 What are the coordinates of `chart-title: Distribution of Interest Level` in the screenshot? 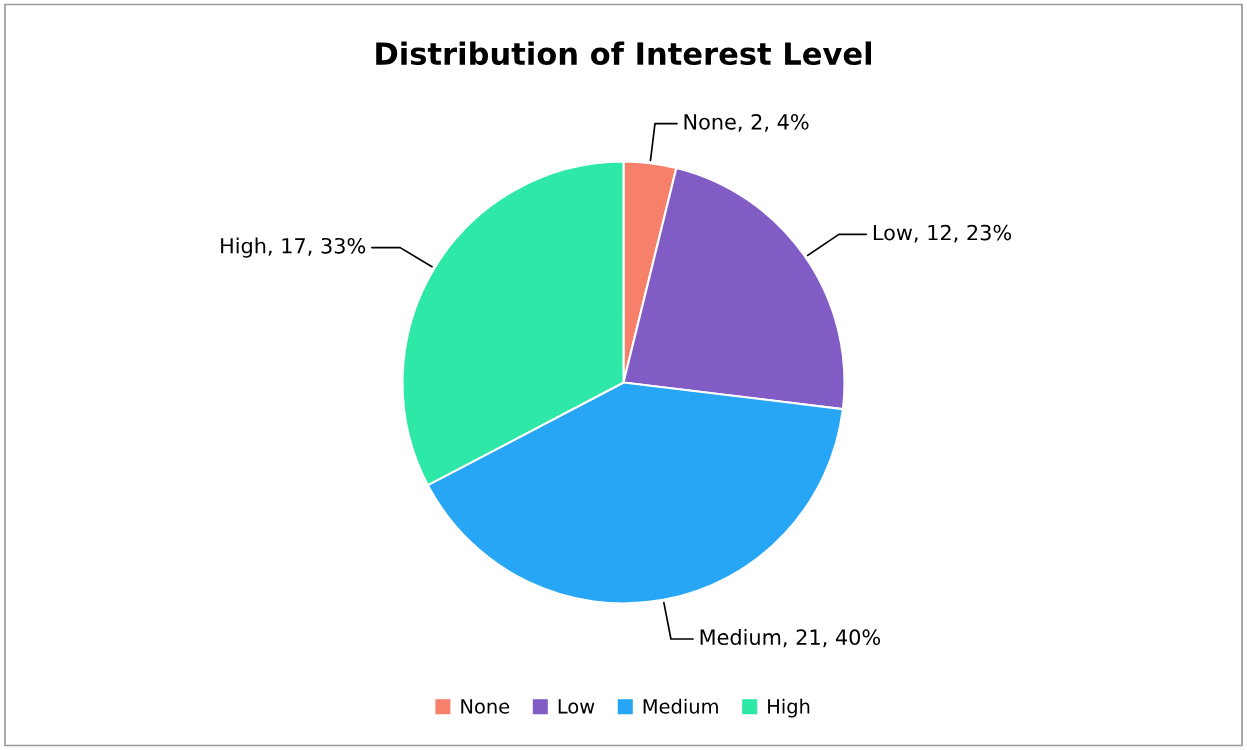 It's located at (624, 53).